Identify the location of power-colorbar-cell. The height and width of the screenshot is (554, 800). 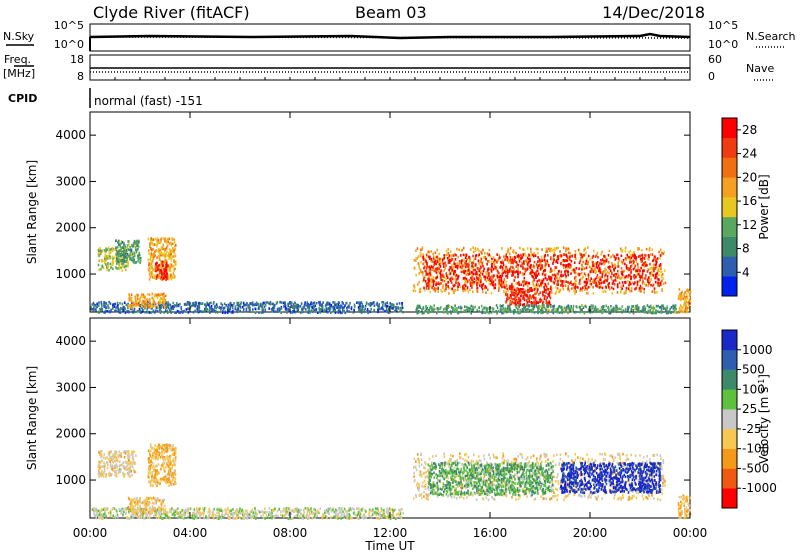
(729, 226).